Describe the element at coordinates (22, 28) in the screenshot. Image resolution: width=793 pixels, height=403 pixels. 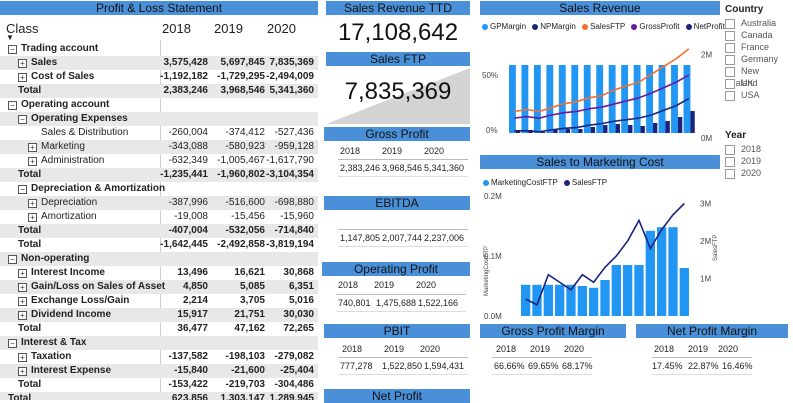
I see `col-class-header: Class` at that location.